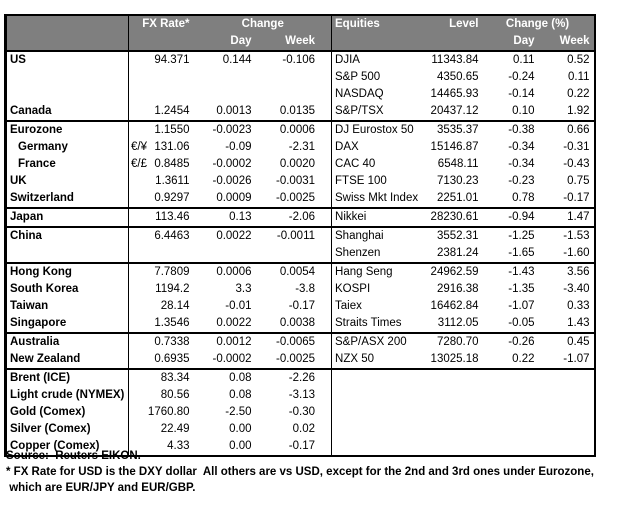  I want to click on equity-day-change-value: -1.65, so click(521, 253).